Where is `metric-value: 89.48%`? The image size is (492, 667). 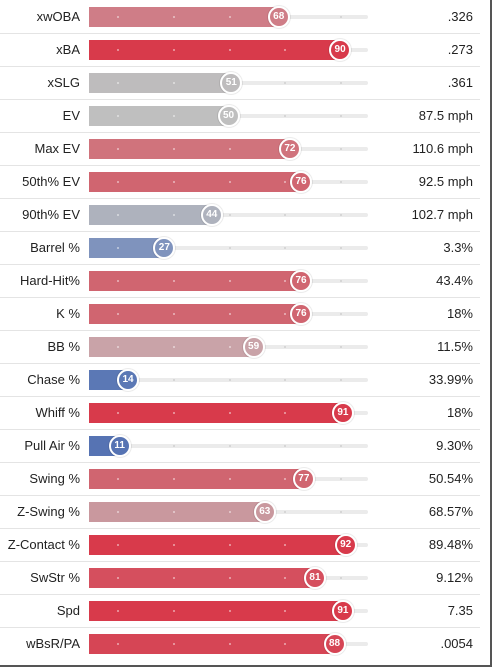
metric-value: 89.48% is located at coordinates (450, 544).